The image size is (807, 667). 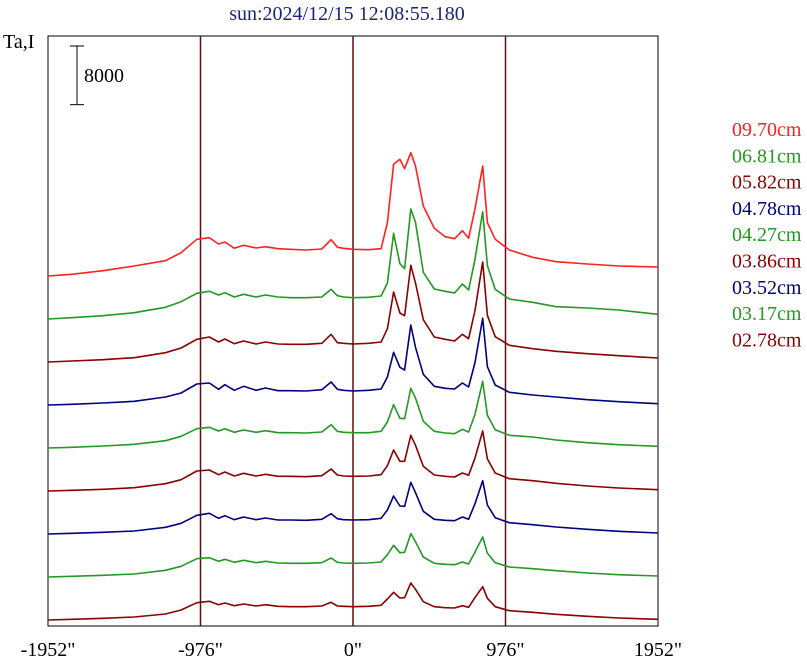 What do you see at coordinates (767, 288) in the screenshot?
I see `legend-entry-03.52cm: 03.52cm` at bounding box center [767, 288].